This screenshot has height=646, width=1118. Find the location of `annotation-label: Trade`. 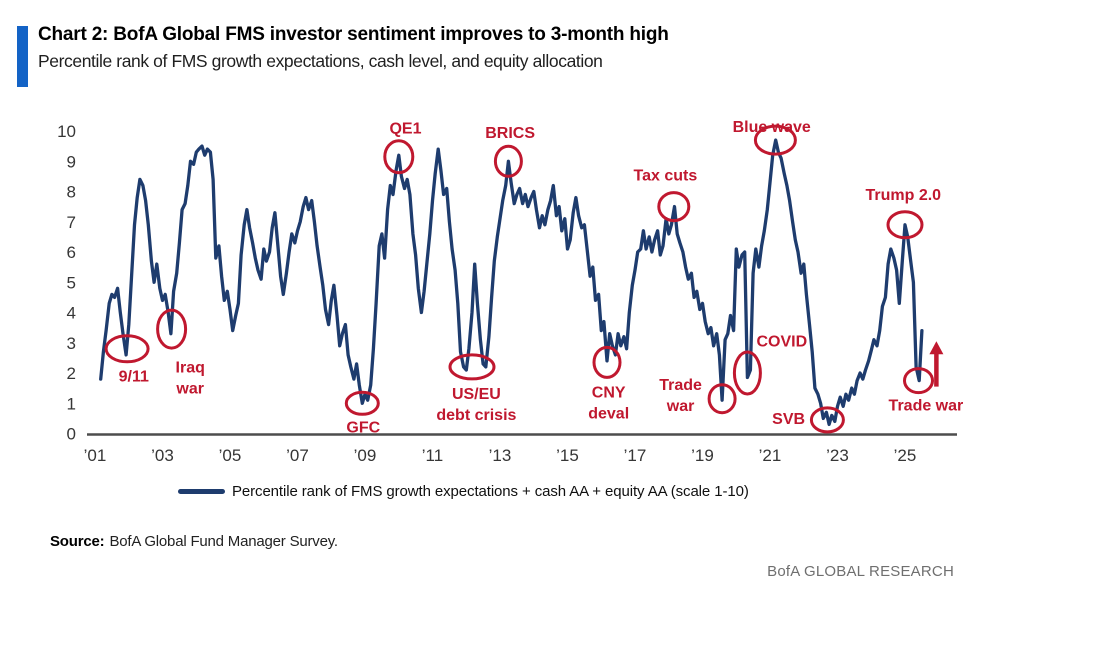

annotation-label: Trade is located at coordinates (680, 385).